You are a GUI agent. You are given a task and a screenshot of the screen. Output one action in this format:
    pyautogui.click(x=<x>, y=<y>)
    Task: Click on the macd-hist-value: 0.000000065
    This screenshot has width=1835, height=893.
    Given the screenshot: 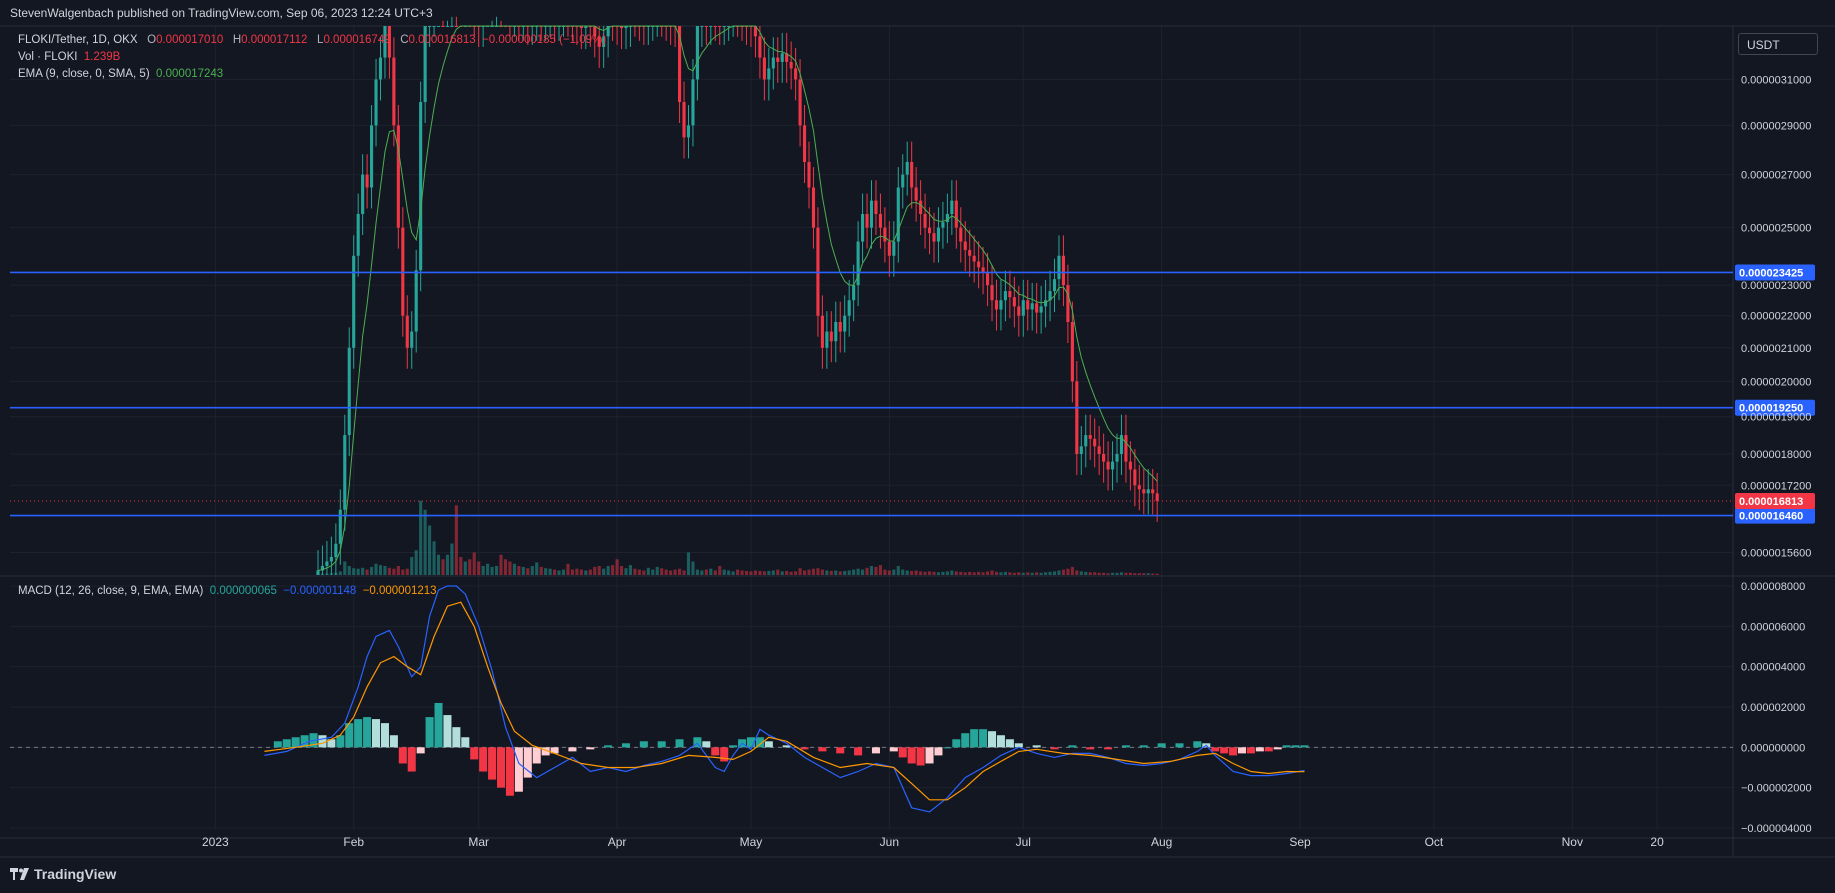 What is the action you would take?
    pyautogui.click(x=243, y=591)
    